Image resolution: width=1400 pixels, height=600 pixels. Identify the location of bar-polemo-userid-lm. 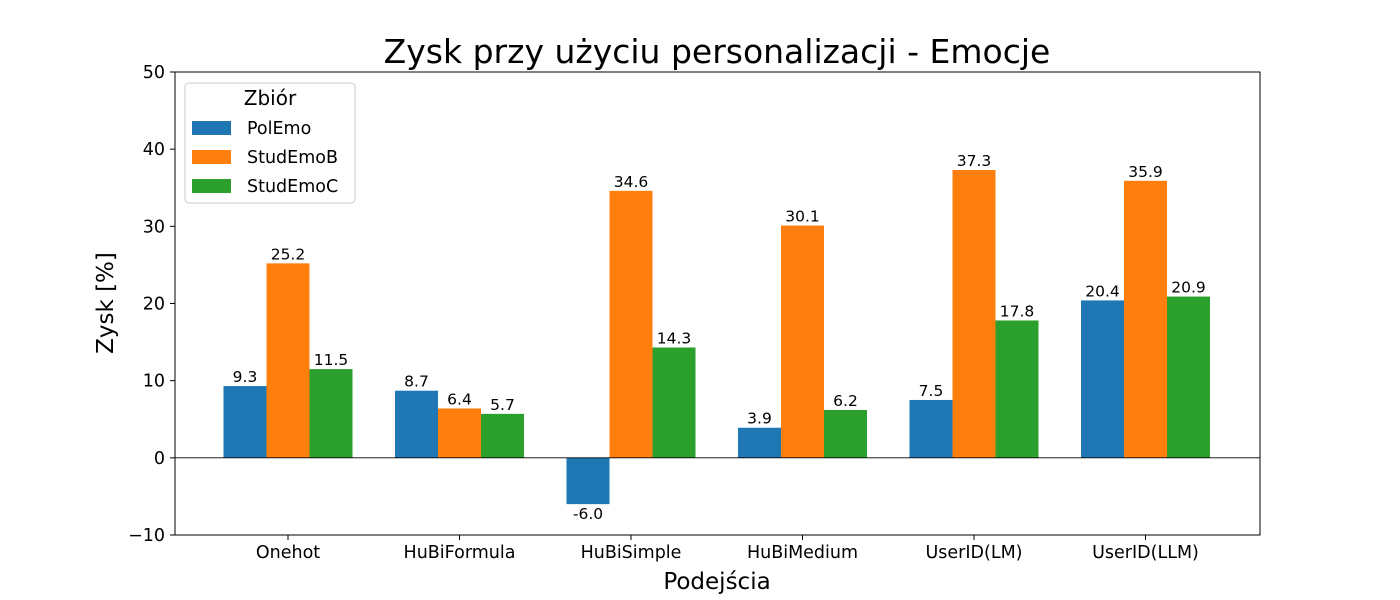
(931, 428).